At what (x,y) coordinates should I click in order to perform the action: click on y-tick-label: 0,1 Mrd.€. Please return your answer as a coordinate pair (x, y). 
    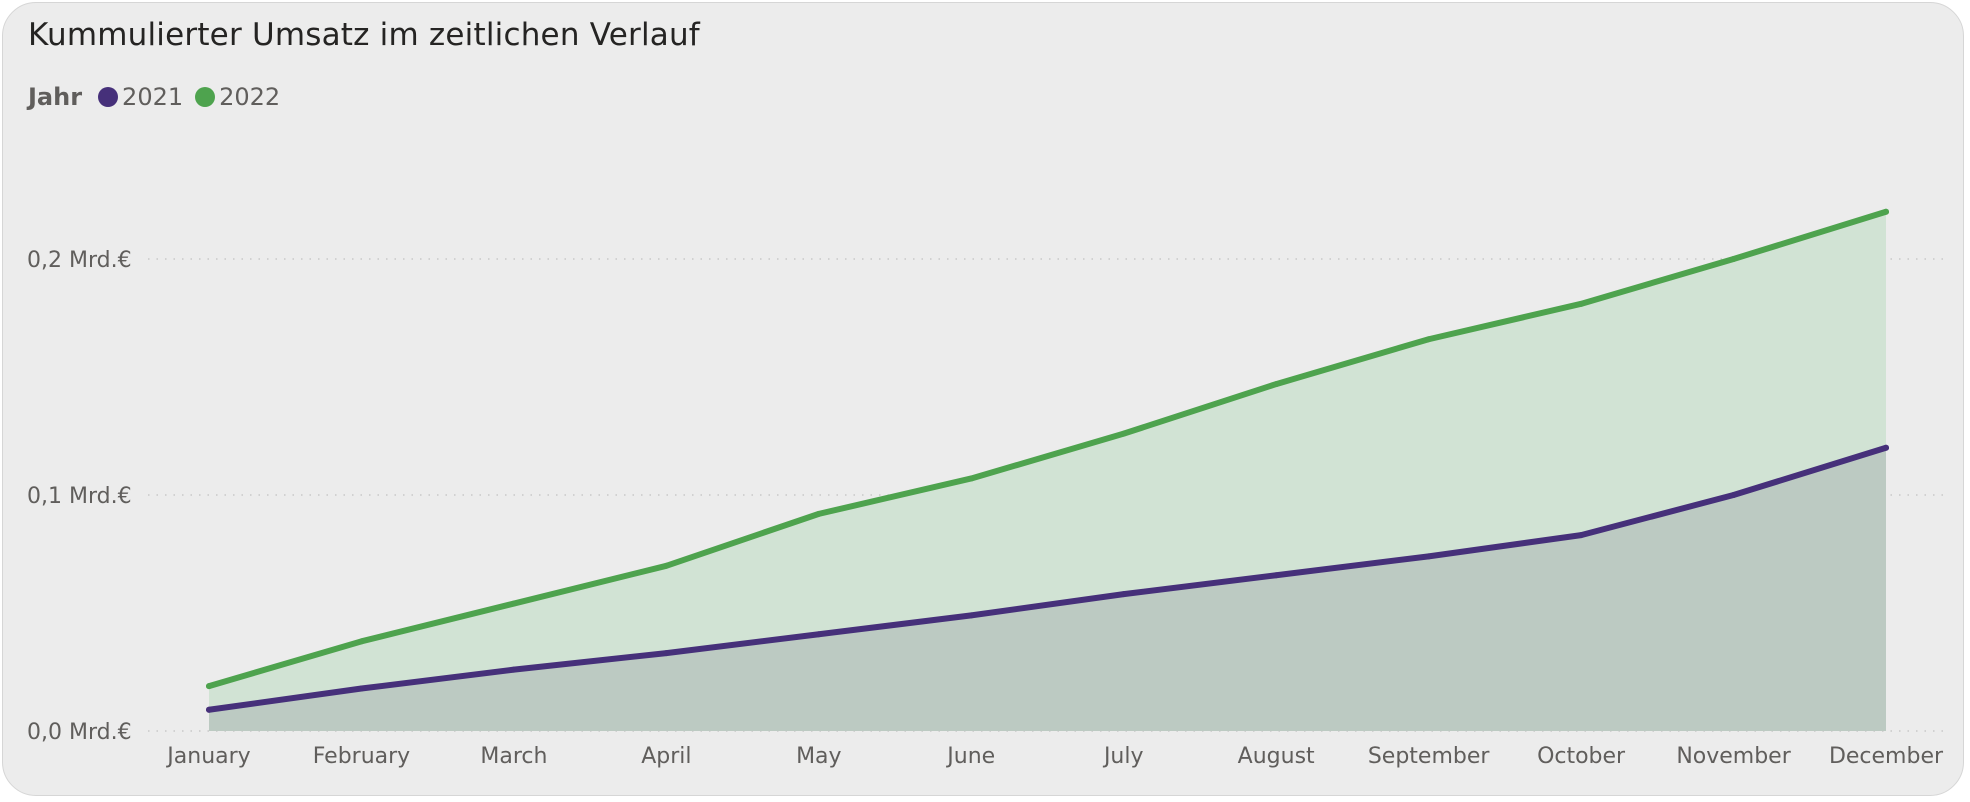
    Looking at the image, I should click on (79, 496).